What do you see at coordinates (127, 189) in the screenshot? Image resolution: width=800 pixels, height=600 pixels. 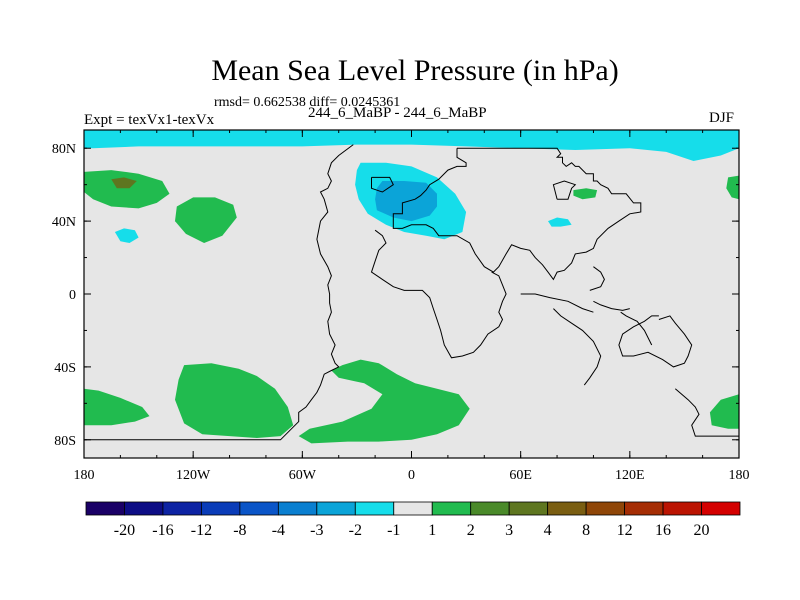 I see `anomaly-region-n-pacific-high` at bounding box center [127, 189].